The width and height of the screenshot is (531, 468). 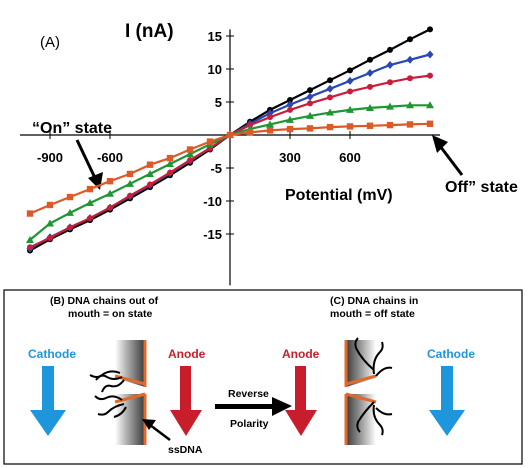 What do you see at coordinates (215, 36) in the screenshot?
I see `y-tick-label: 15` at bounding box center [215, 36].